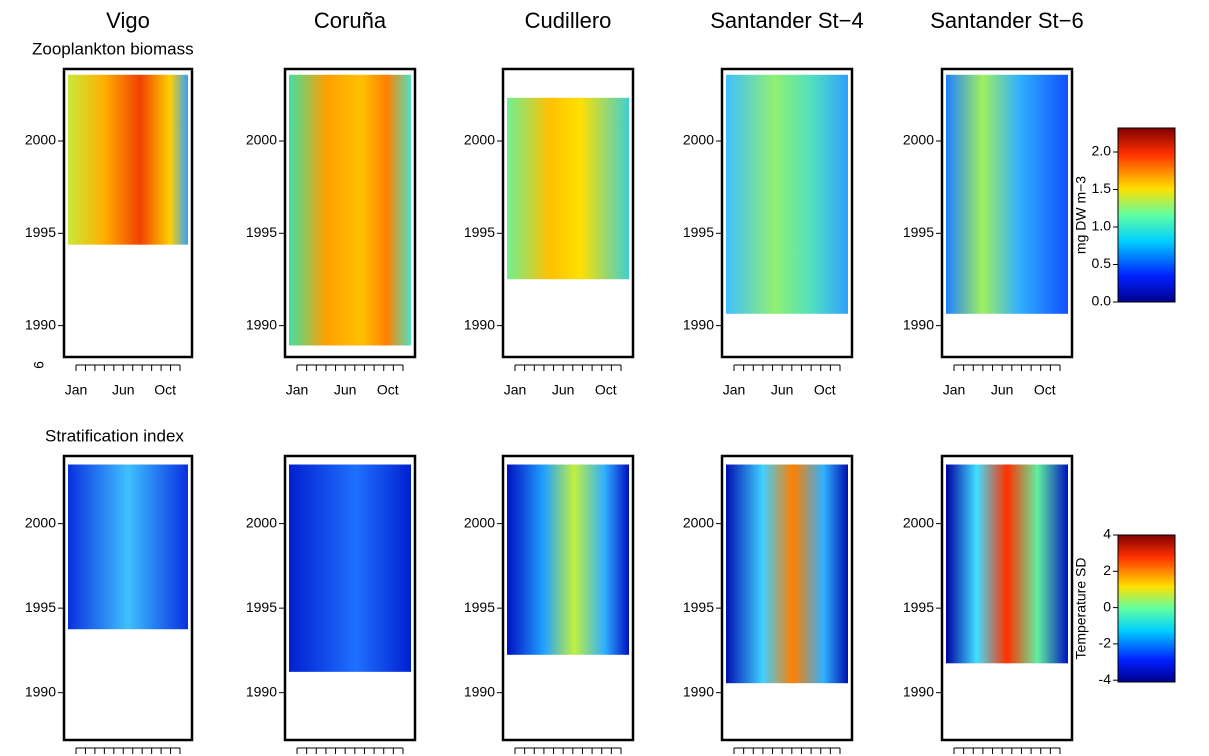 The width and height of the screenshot is (1209, 756). What do you see at coordinates (39, 365) in the screenshot?
I see `stray-label: 6` at bounding box center [39, 365].